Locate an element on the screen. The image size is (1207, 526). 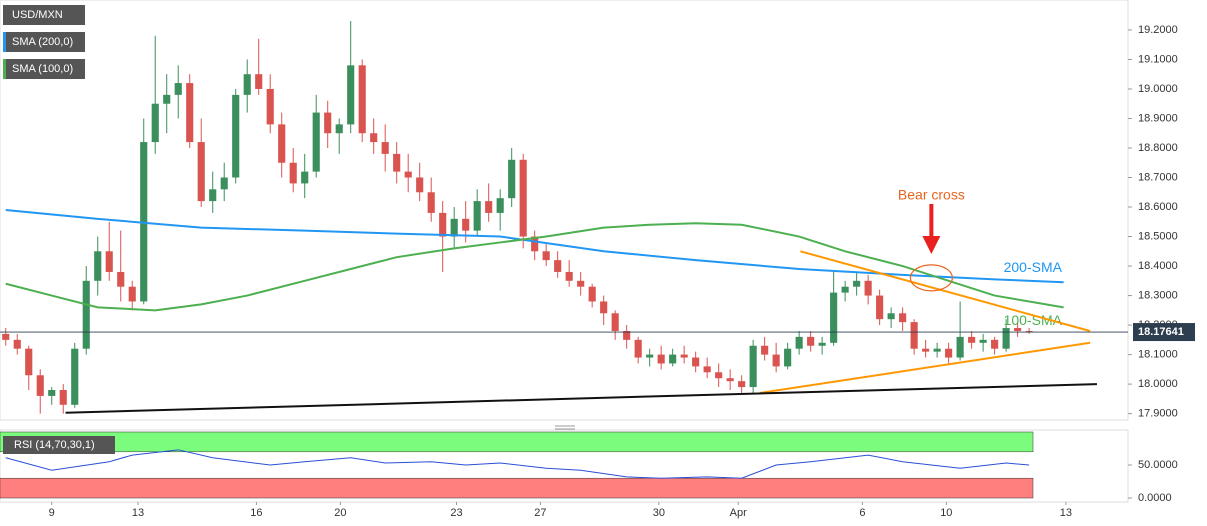
series-label: 100-SMA is located at coordinates (1033, 320).